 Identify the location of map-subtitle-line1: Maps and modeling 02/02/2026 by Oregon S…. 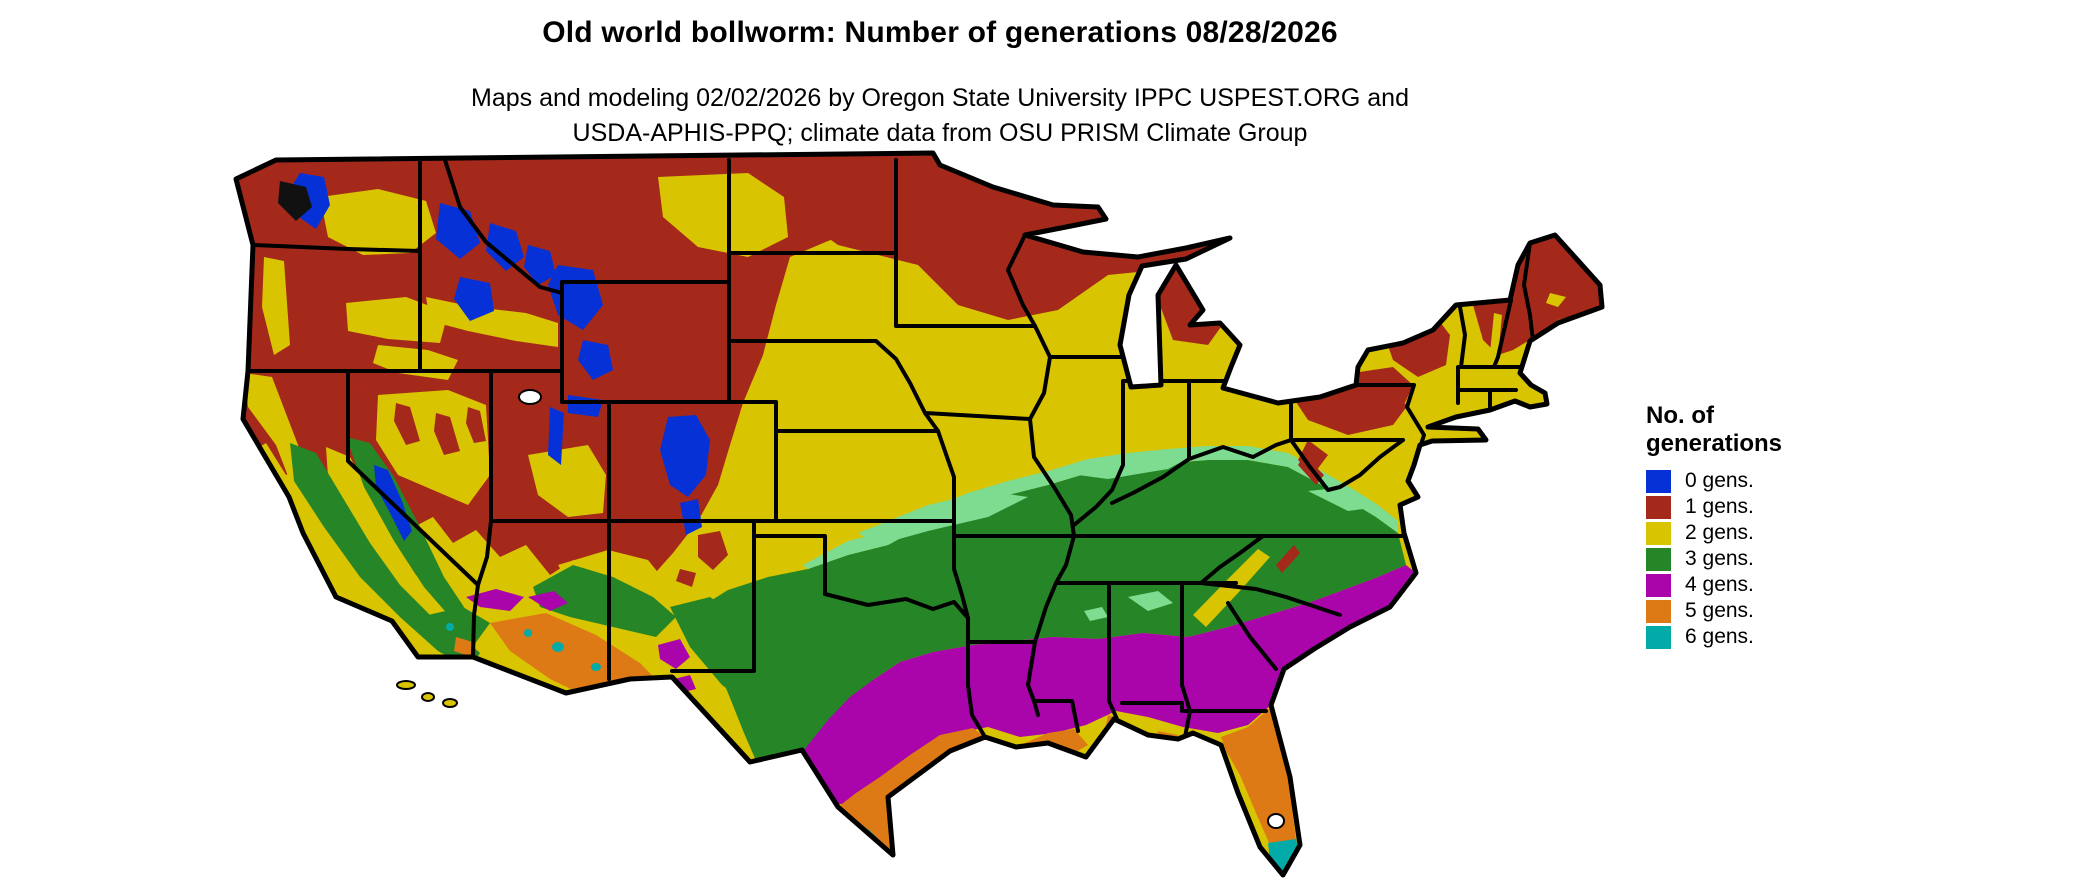
(940, 98).